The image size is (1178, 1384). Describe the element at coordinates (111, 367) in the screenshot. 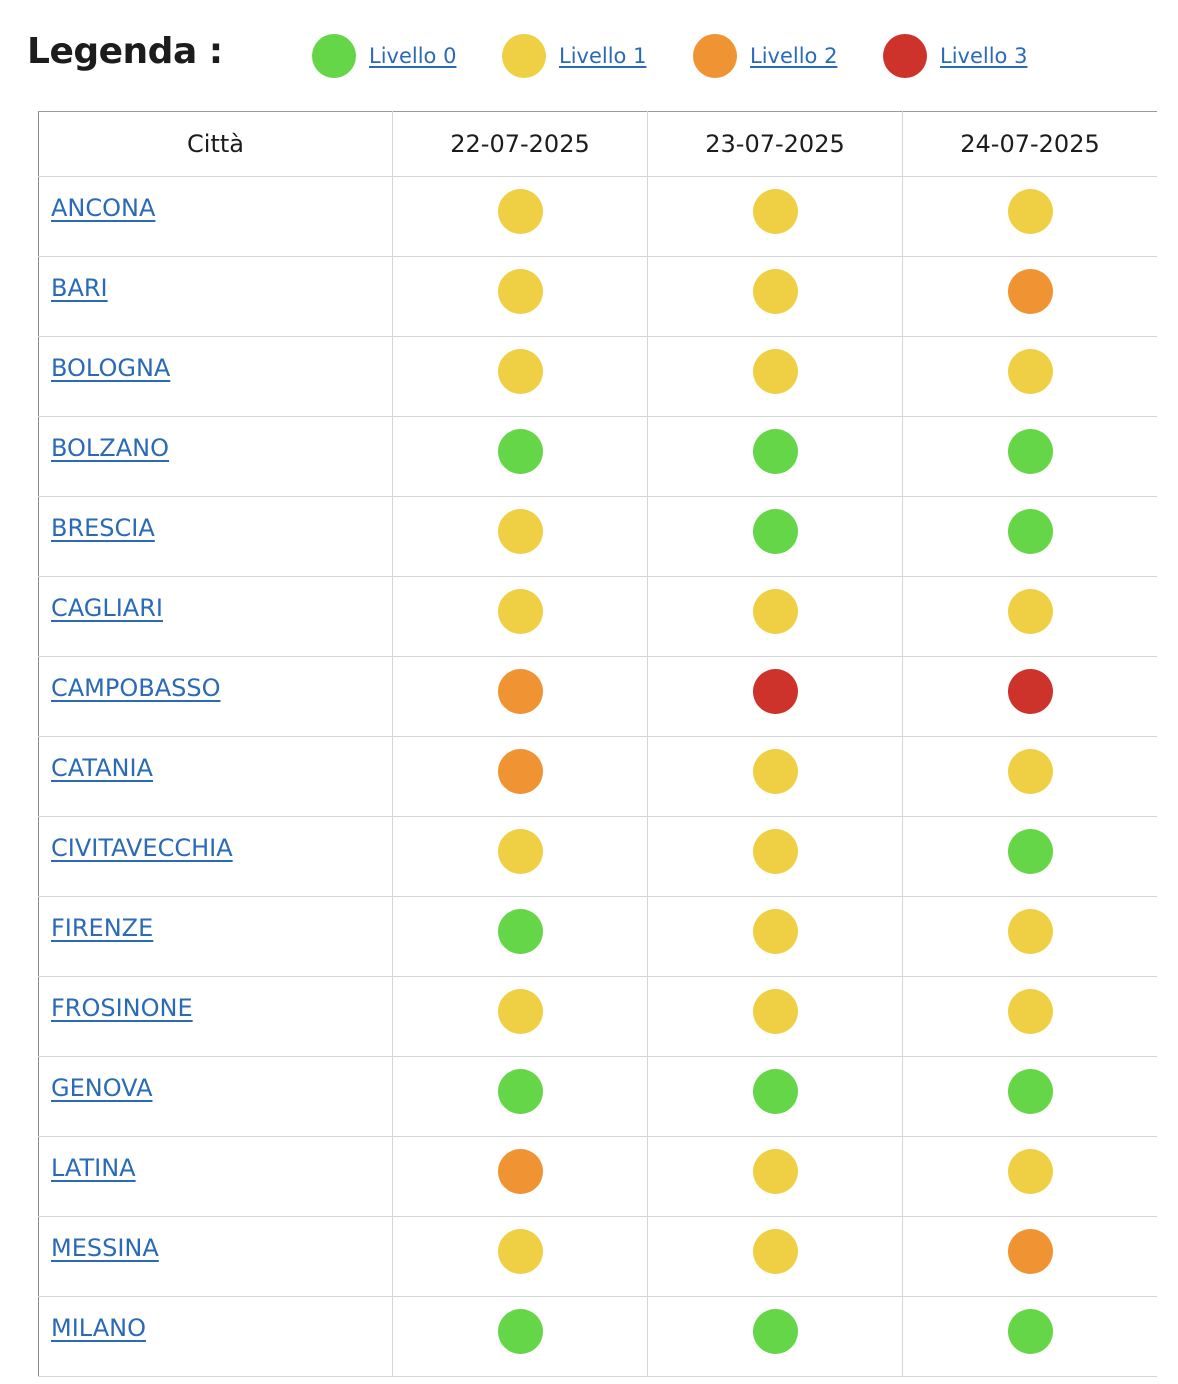

I see `city-link: BOLOGNA` at that location.